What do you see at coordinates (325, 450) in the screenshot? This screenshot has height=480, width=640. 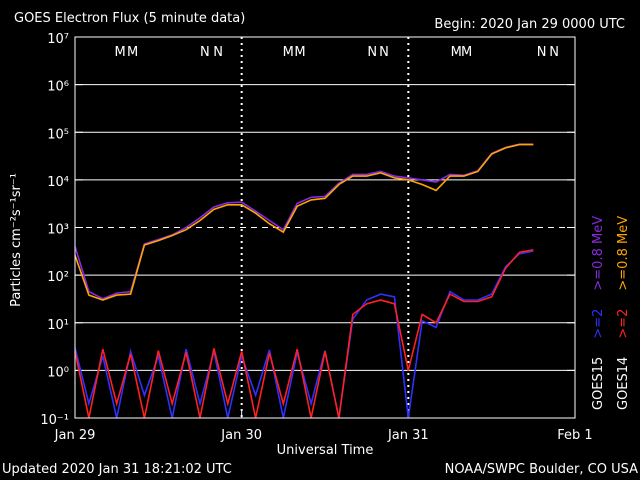 I see `x-axis-label: Universal Time` at bounding box center [325, 450].